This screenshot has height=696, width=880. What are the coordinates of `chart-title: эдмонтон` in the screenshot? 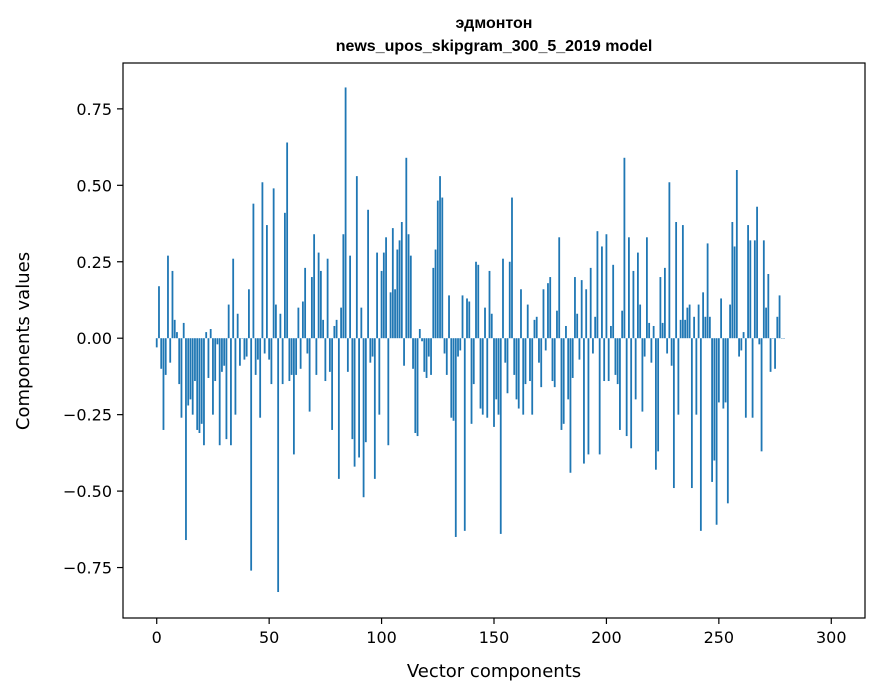 It's located at (494, 23).